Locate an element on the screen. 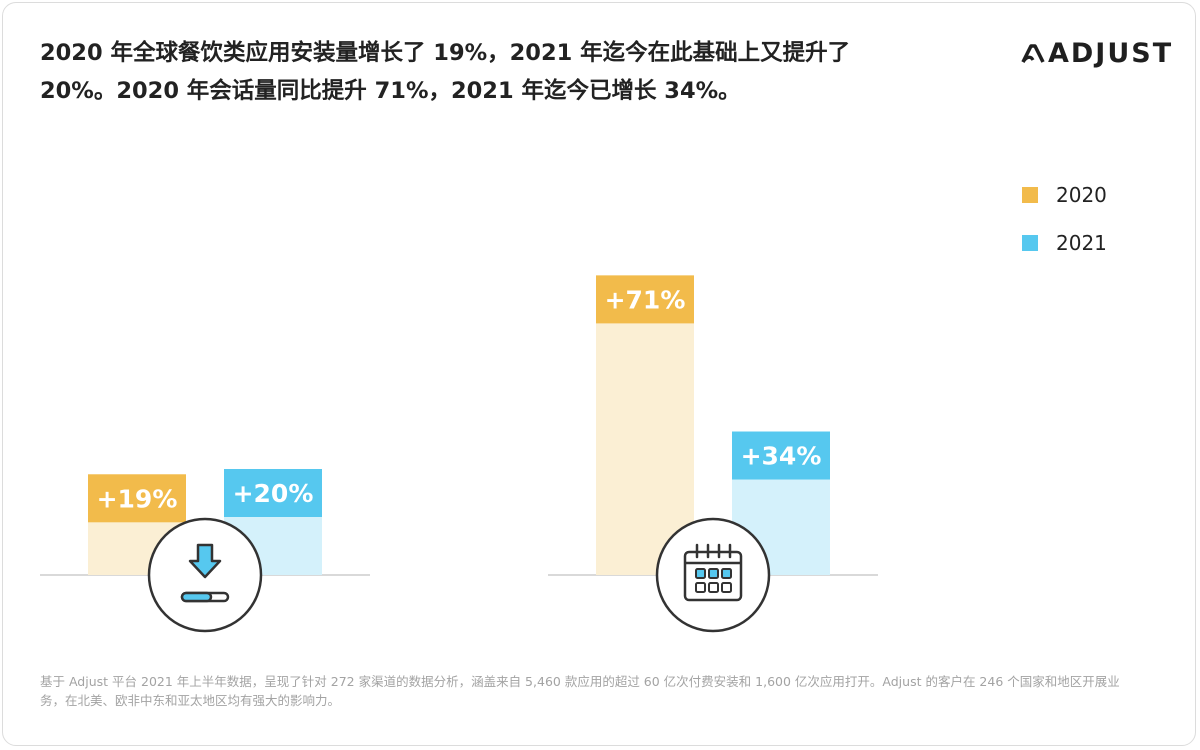  chart-legend: 2020 2021 is located at coordinates (1064, 230).